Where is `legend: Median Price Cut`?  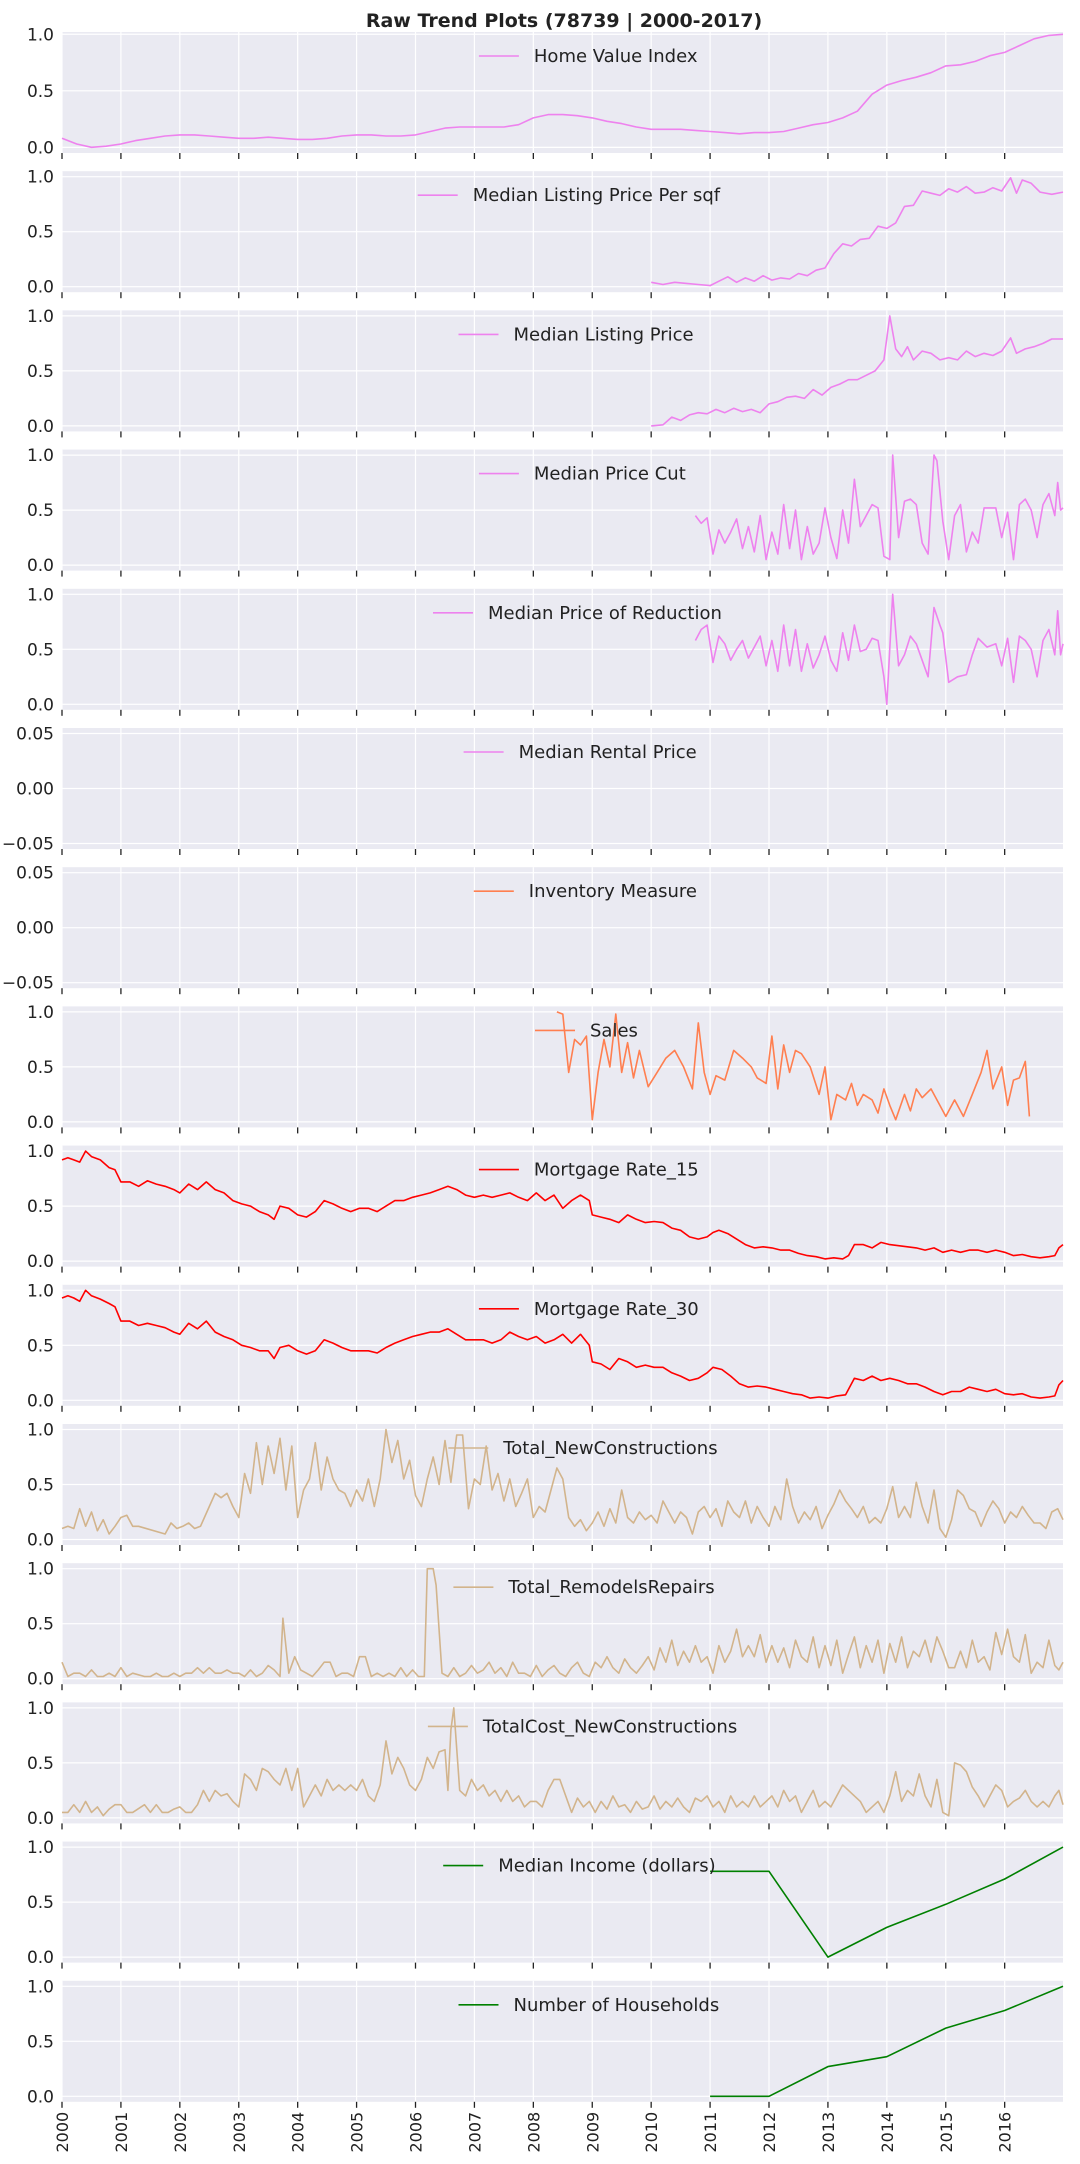 legend: Median Price Cut is located at coordinates (582, 474).